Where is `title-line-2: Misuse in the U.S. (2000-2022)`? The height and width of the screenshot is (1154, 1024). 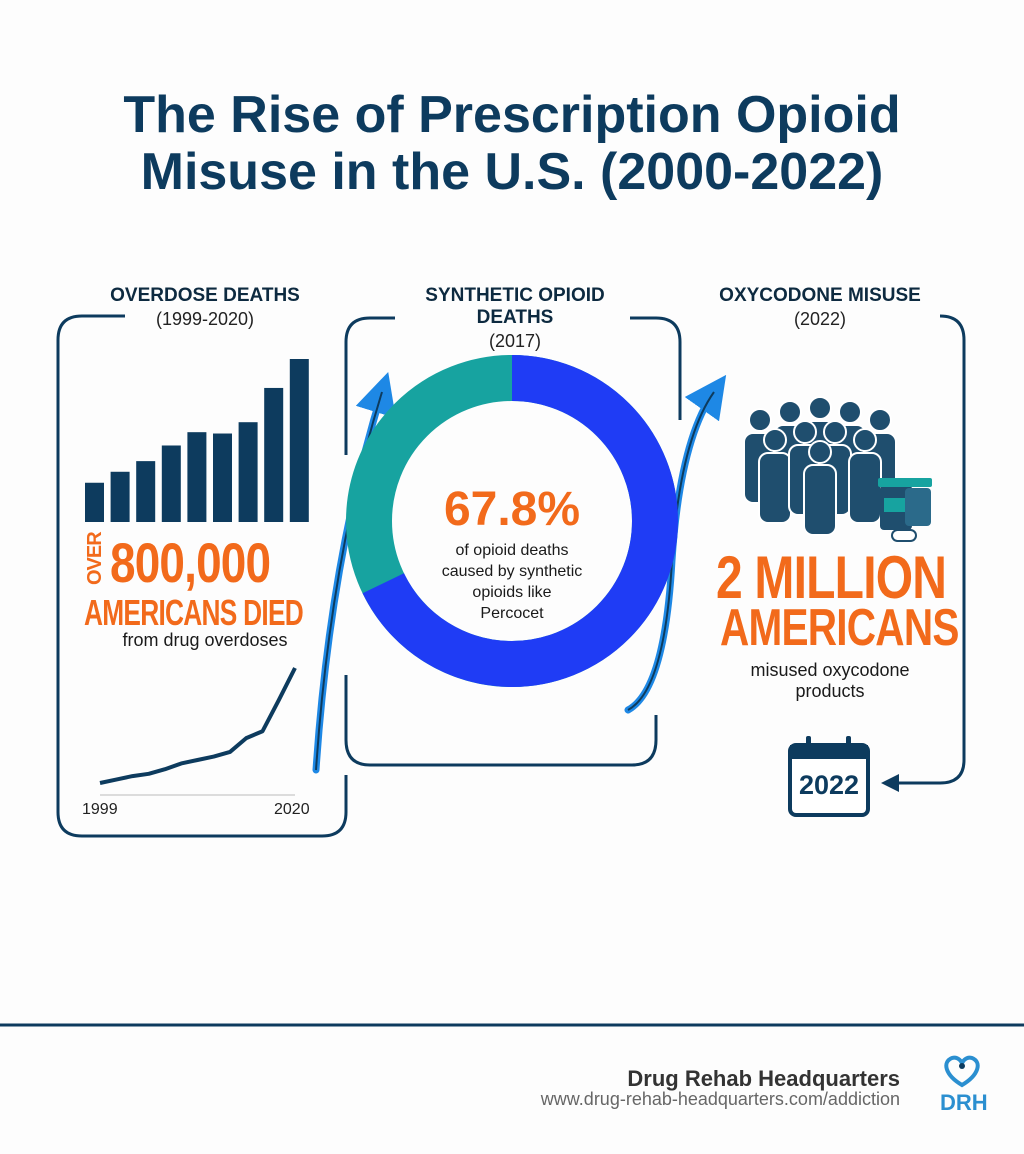 title-line-2: Misuse in the U.S. (2000-2022) is located at coordinates (512, 172).